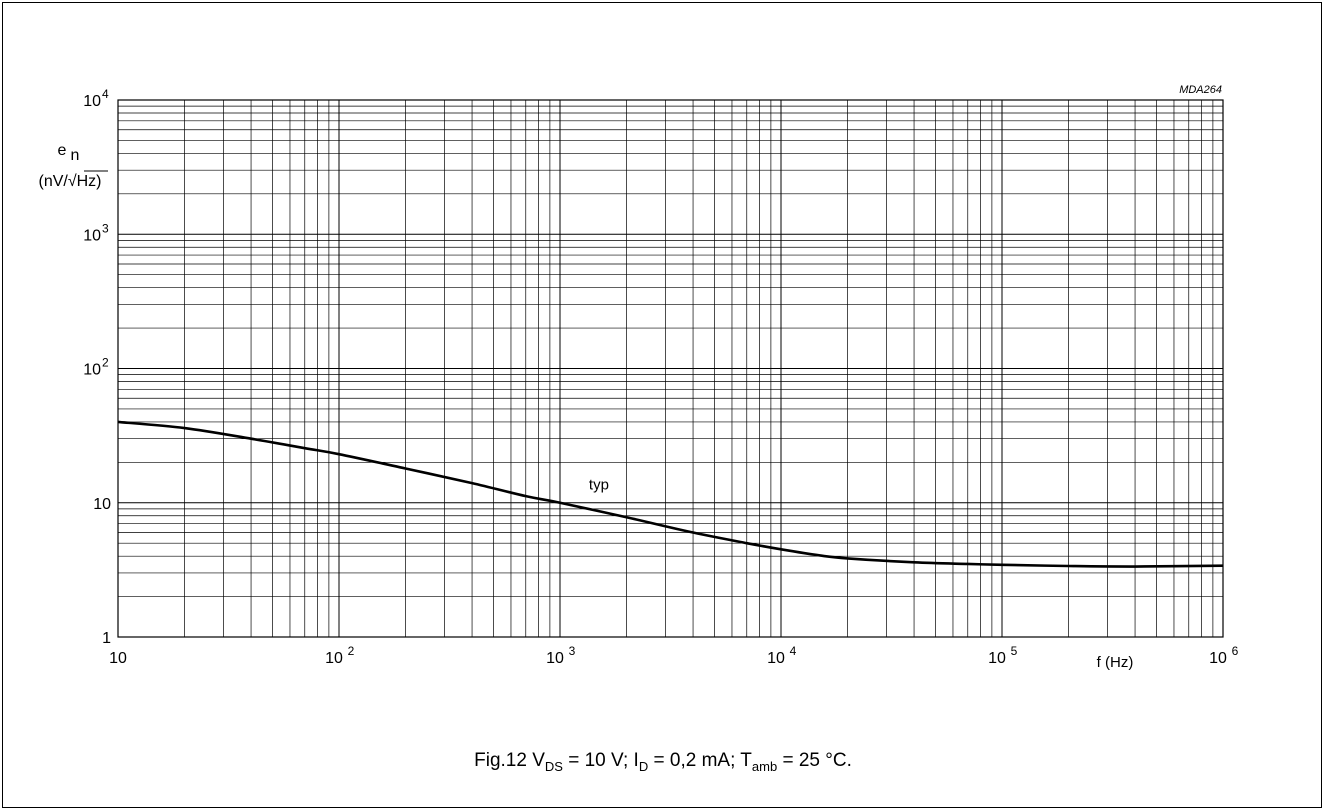 The width and height of the screenshot is (1326, 812). Describe the element at coordinates (105, 94) in the screenshot. I see `y-tick-label-exponent: 4` at that location.